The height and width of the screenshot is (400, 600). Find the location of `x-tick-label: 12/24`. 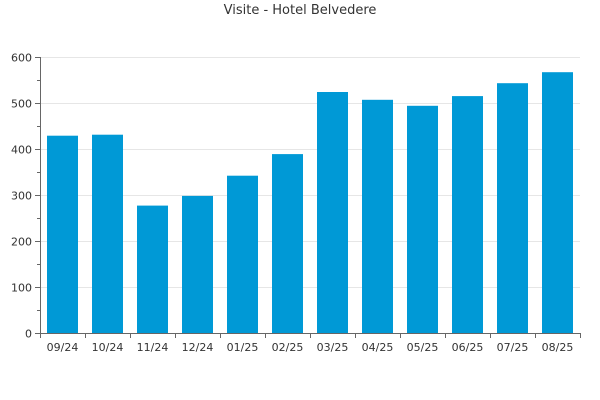

x-tick-label: 12/24 is located at coordinates (198, 347).